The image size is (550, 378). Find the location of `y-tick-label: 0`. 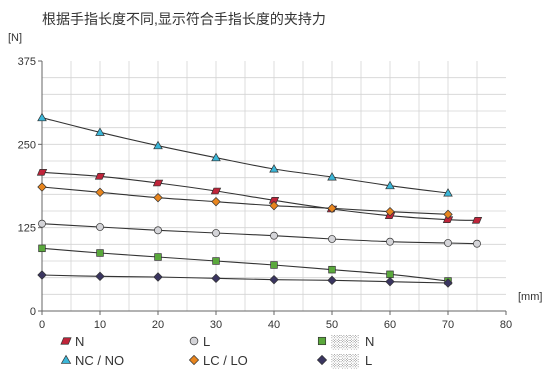

y-tick-label: 0 is located at coordinates (33, 312).